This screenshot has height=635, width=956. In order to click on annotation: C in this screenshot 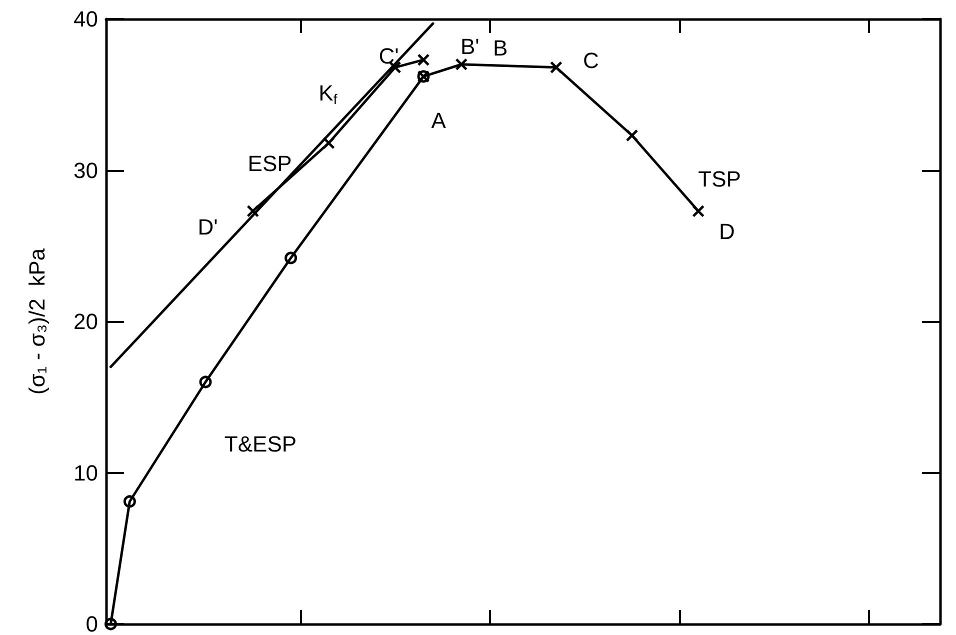, I will do `click(591, 61)`.